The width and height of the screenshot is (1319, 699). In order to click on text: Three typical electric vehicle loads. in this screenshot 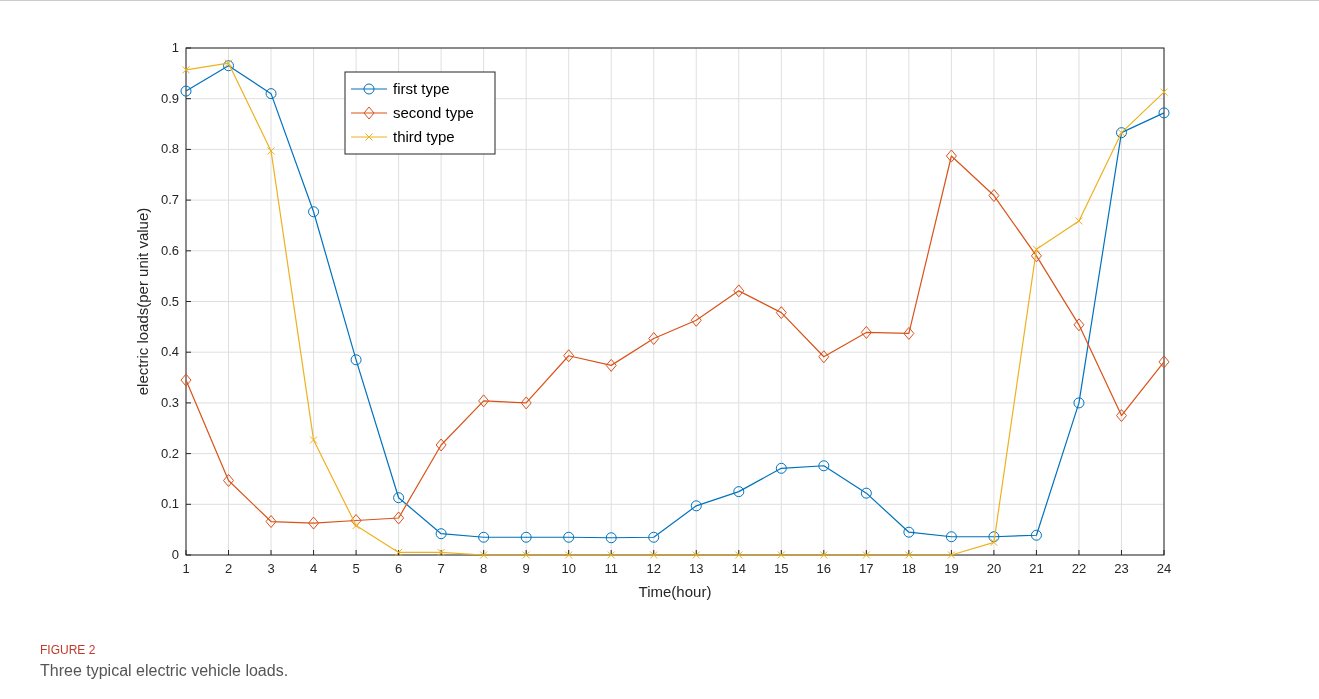, I will do `click(164, 670)`.